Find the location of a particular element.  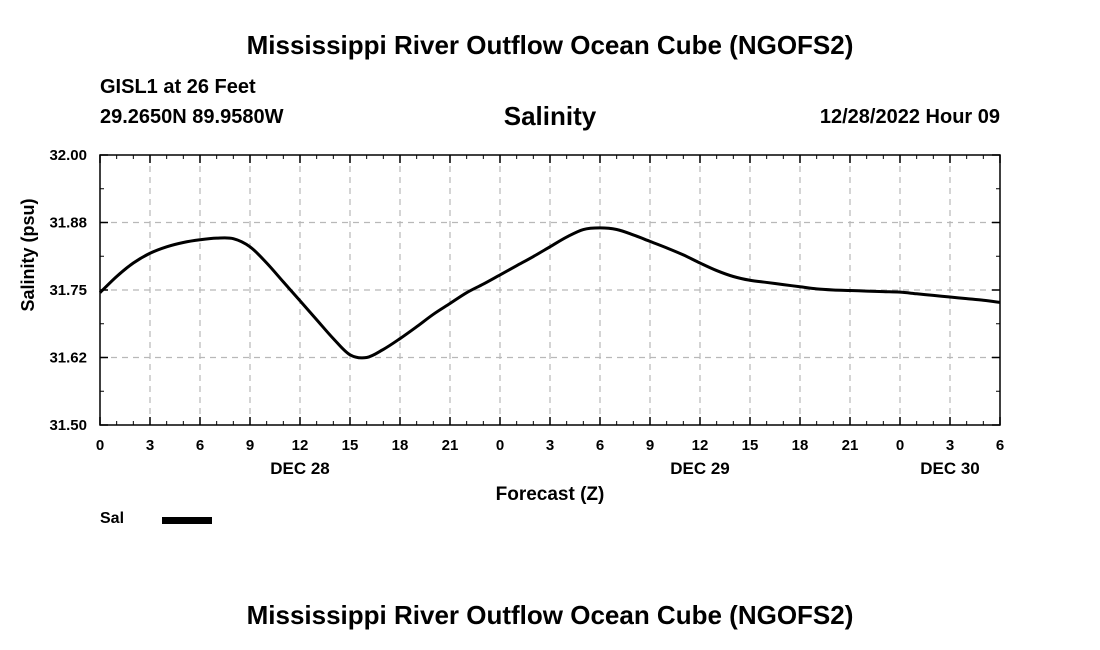

y-axis-label: Salinity (psu) is located at coordinates (28, 254).